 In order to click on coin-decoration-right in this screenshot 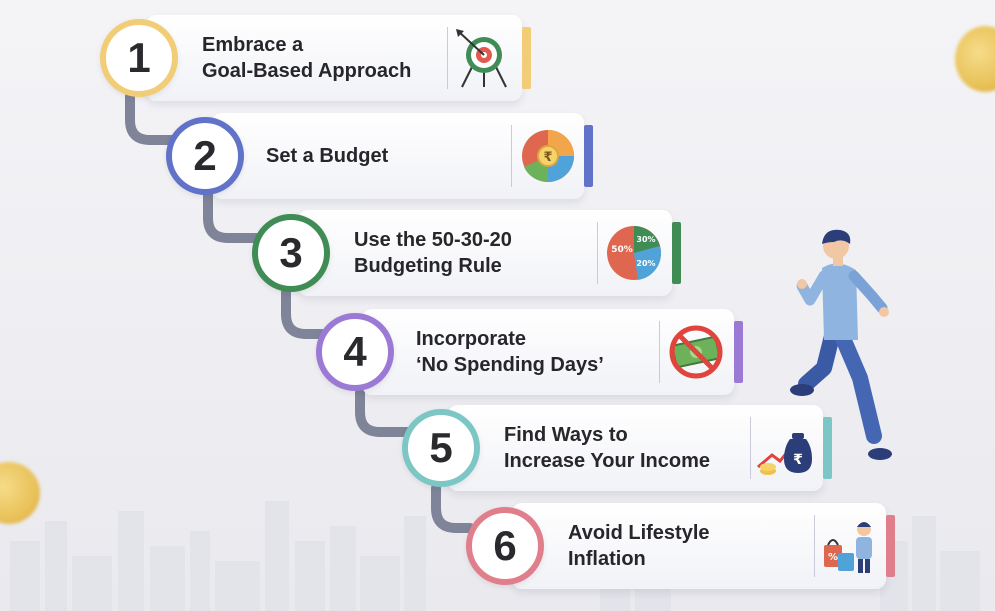, I will do `click(975, 59)`.